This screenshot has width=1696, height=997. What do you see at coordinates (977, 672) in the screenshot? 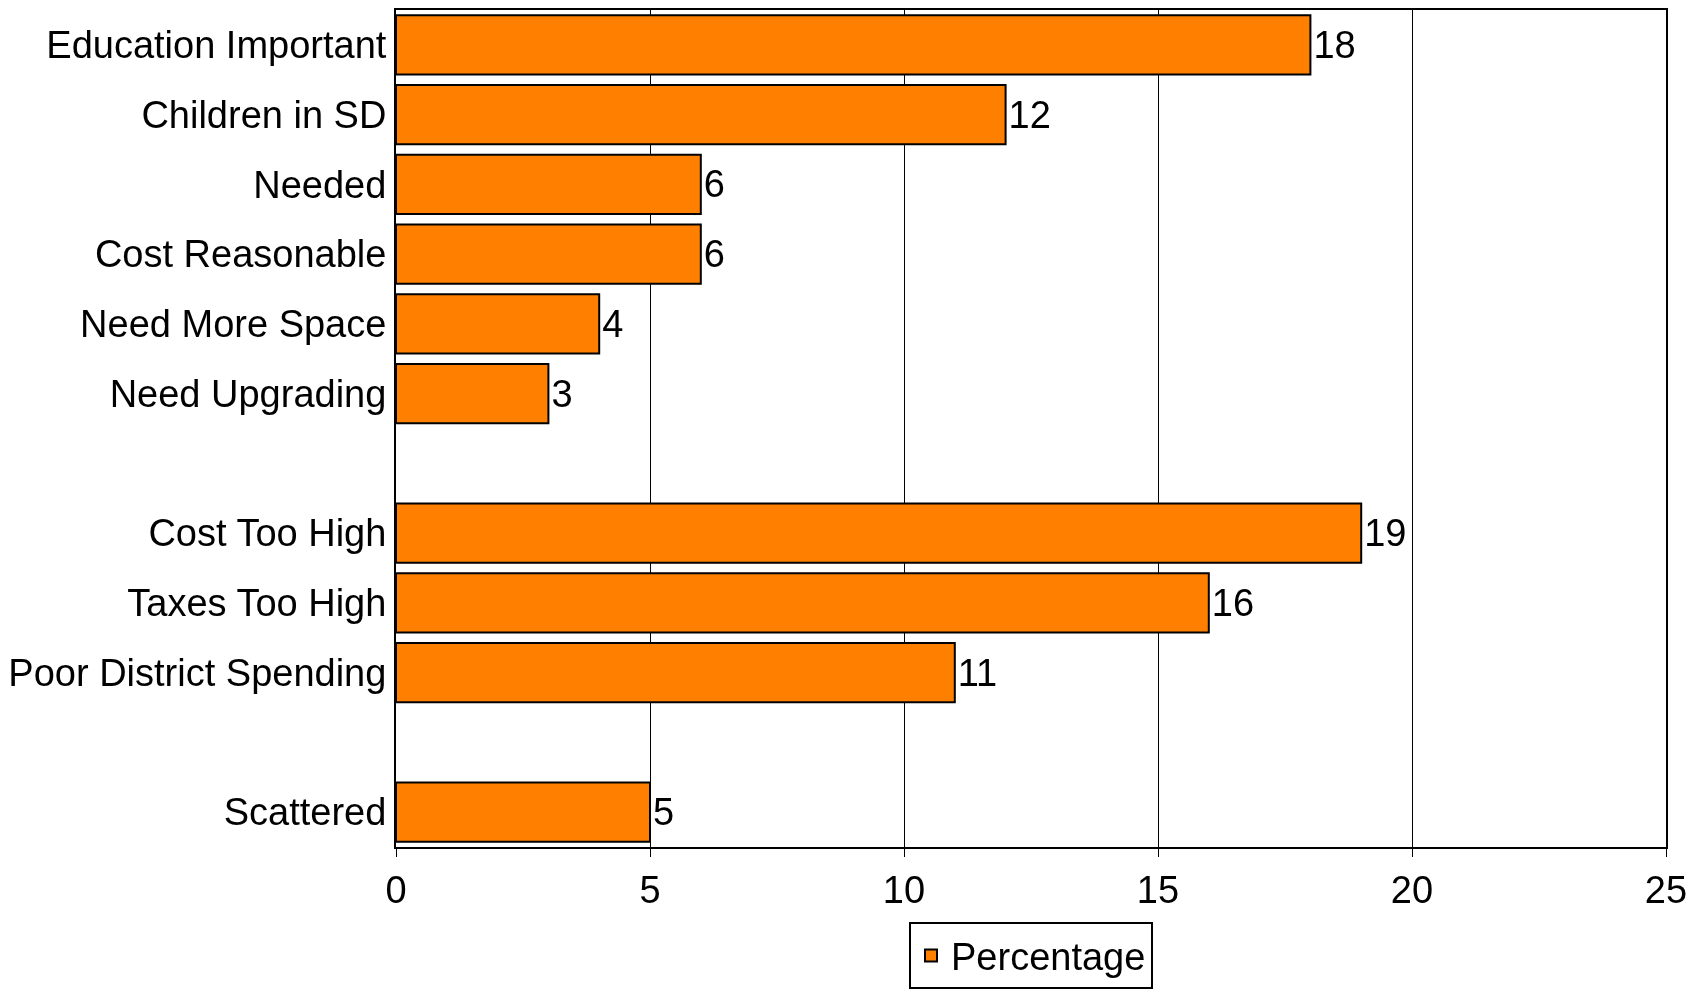
I see `data-label: 11` at bounding box center [977, 672].